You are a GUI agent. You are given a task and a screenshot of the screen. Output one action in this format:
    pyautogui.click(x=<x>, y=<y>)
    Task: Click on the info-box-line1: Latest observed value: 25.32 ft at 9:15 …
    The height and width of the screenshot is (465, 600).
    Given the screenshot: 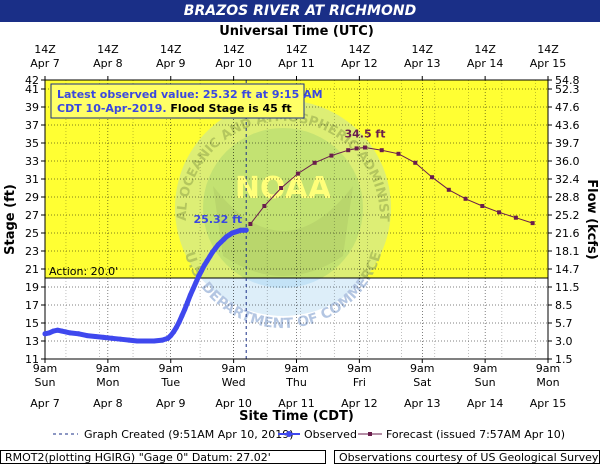 What is the action you would take?
    pyautogui.click(x=190, y=94)
    